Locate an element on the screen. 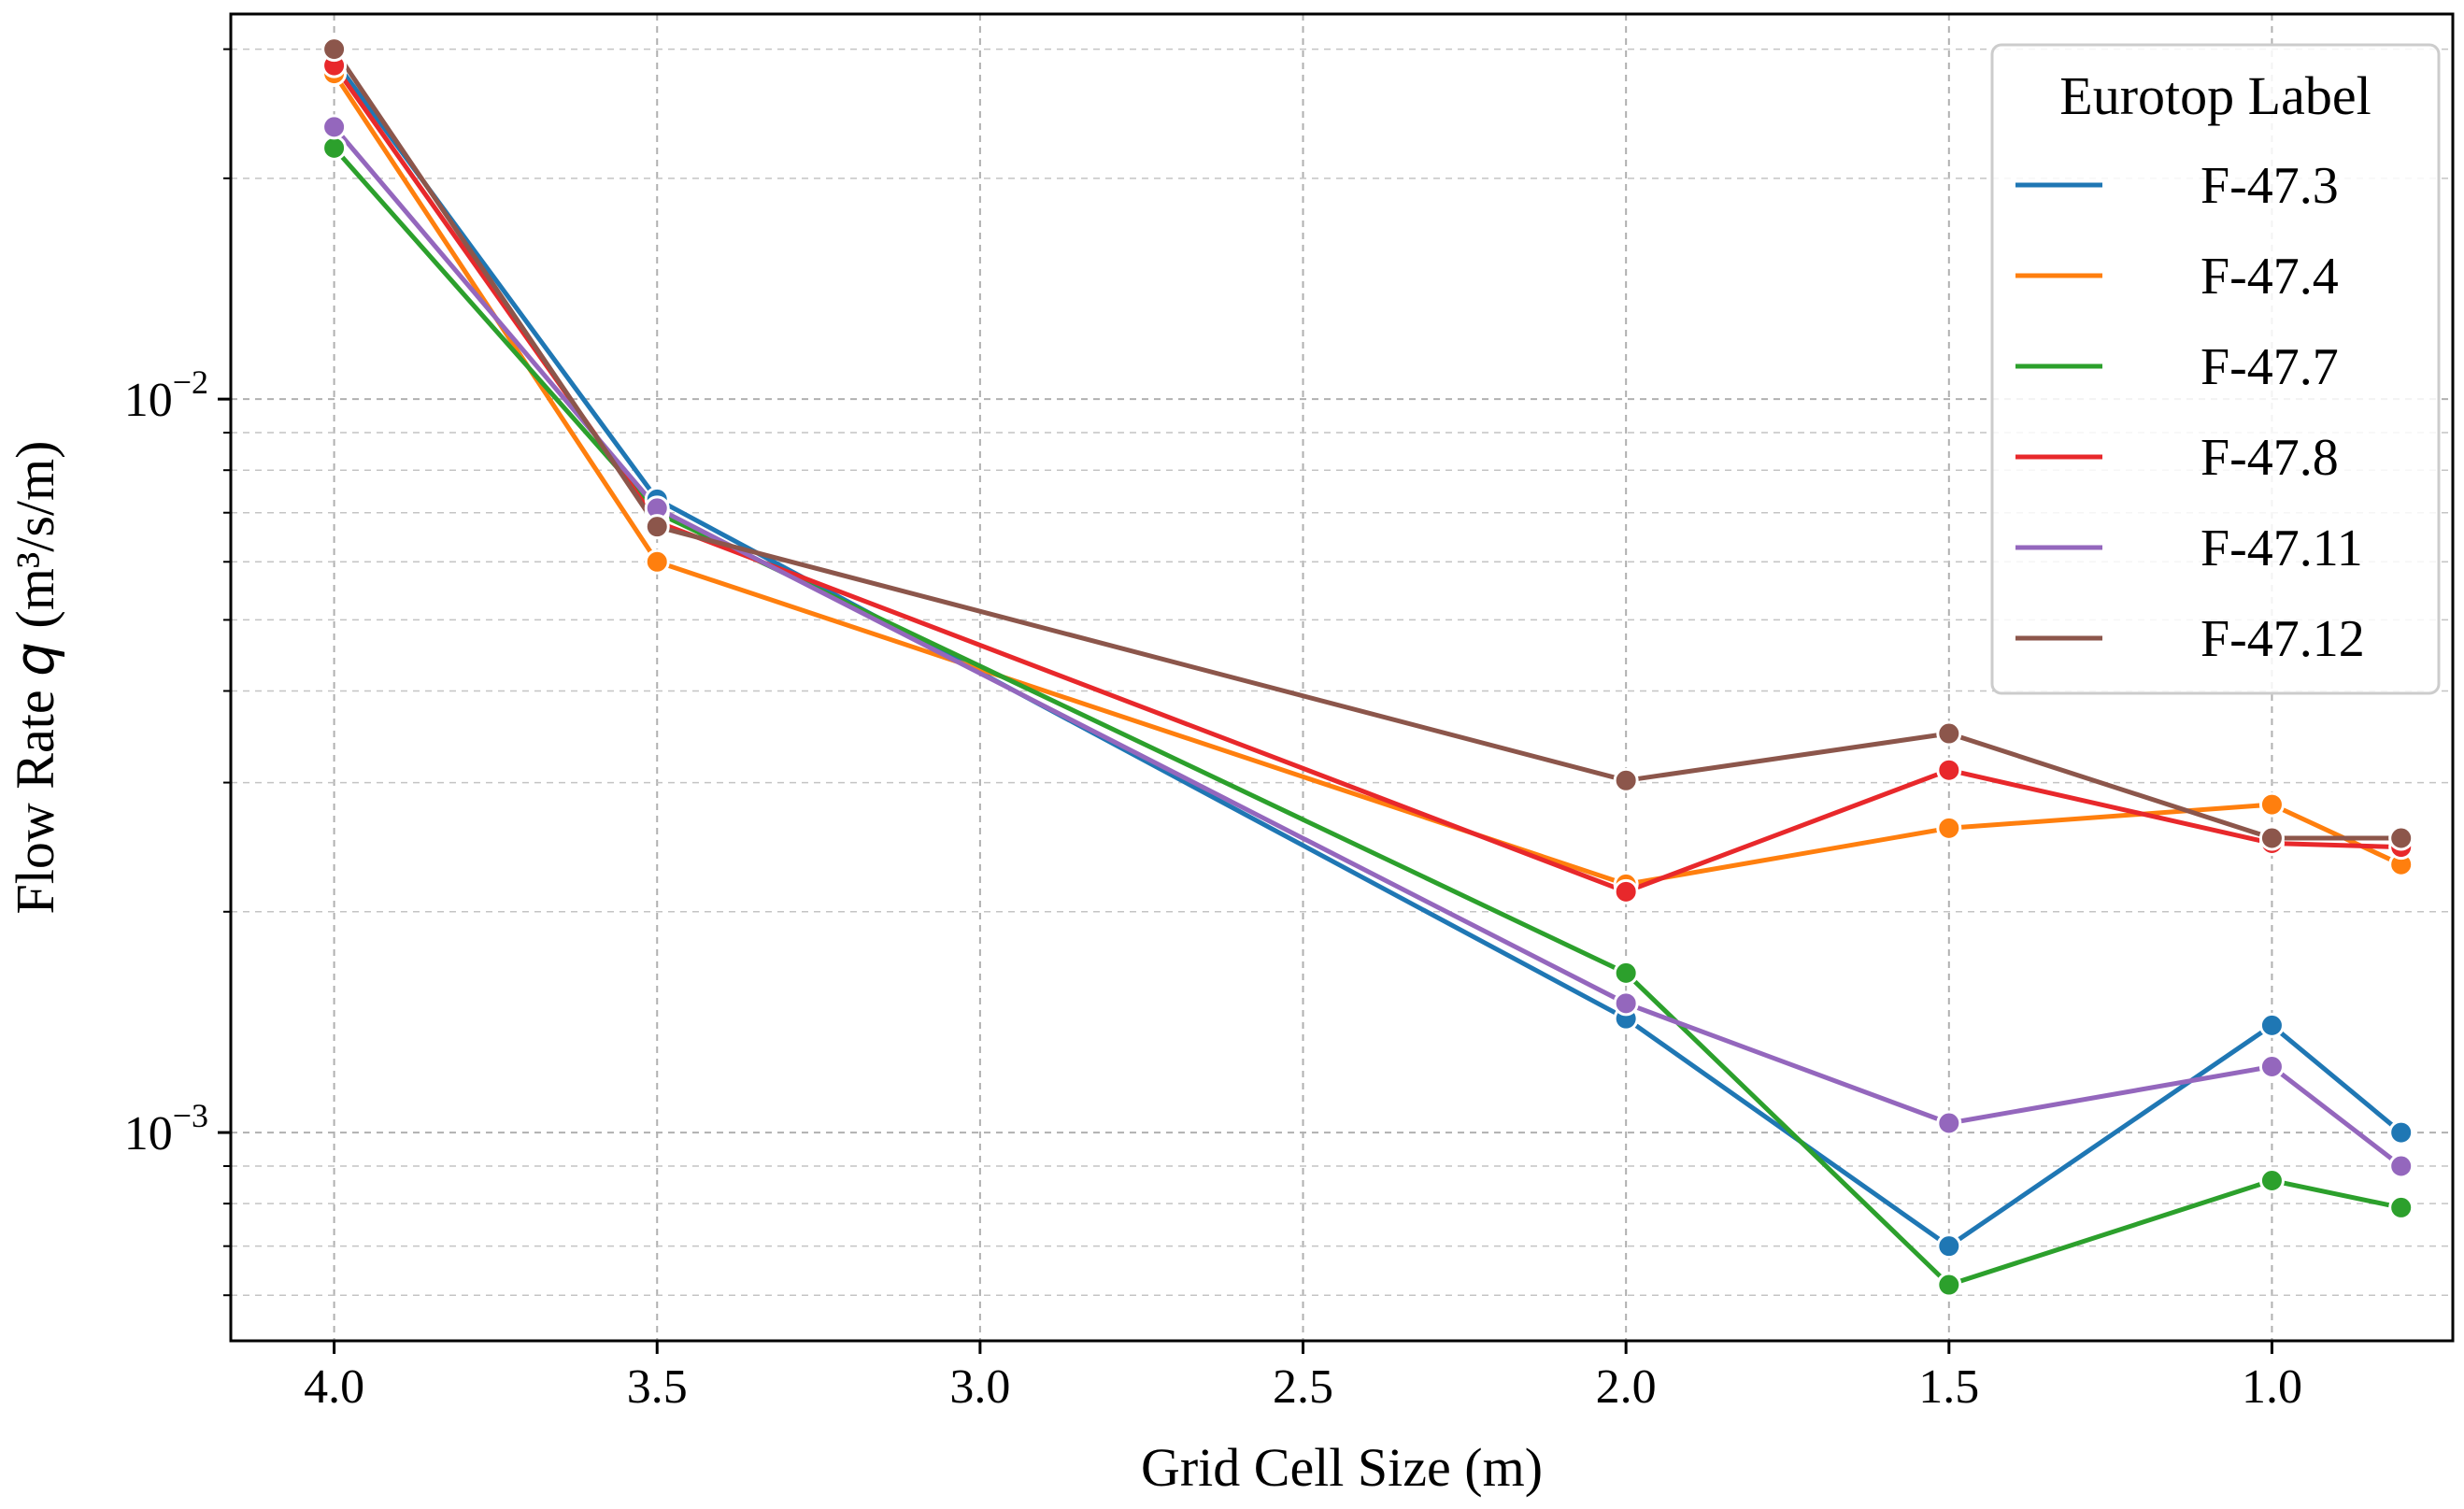  y-axis-label-units: (m³/s/m) is located at coordinates (35, 542).